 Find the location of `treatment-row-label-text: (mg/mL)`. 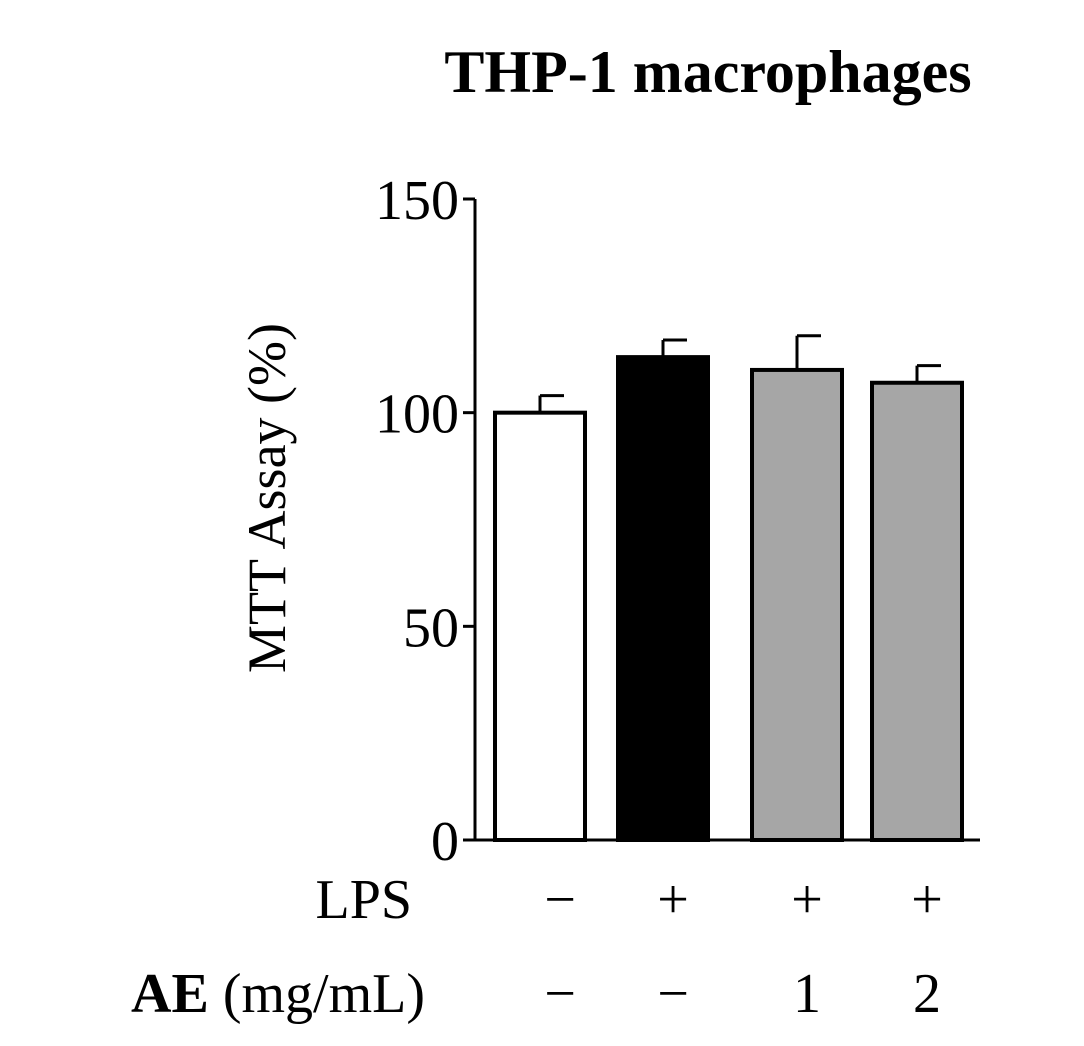

treatment-row-label-text: (mg/mL) is located at coordinates (317, 994).